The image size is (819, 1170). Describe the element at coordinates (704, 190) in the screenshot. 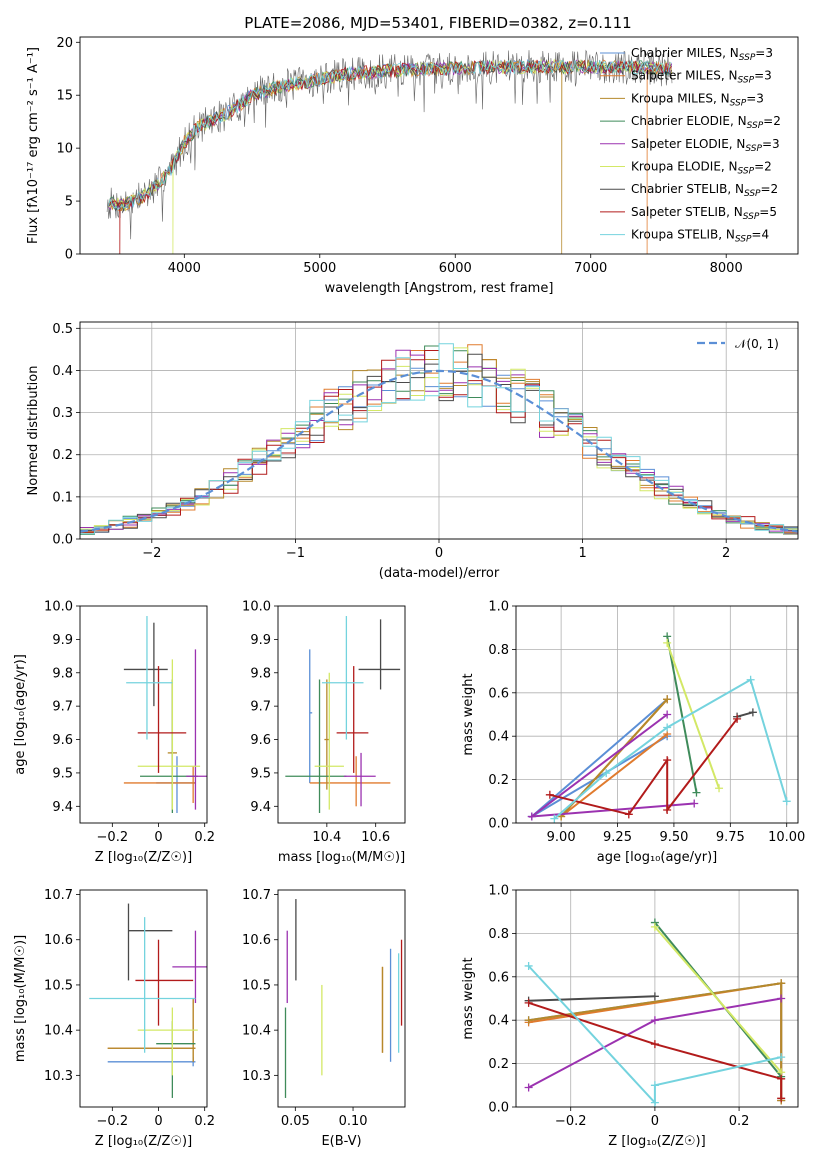

I see `legend-entry: Chabrier STELIB, NSSP=2` at that location.